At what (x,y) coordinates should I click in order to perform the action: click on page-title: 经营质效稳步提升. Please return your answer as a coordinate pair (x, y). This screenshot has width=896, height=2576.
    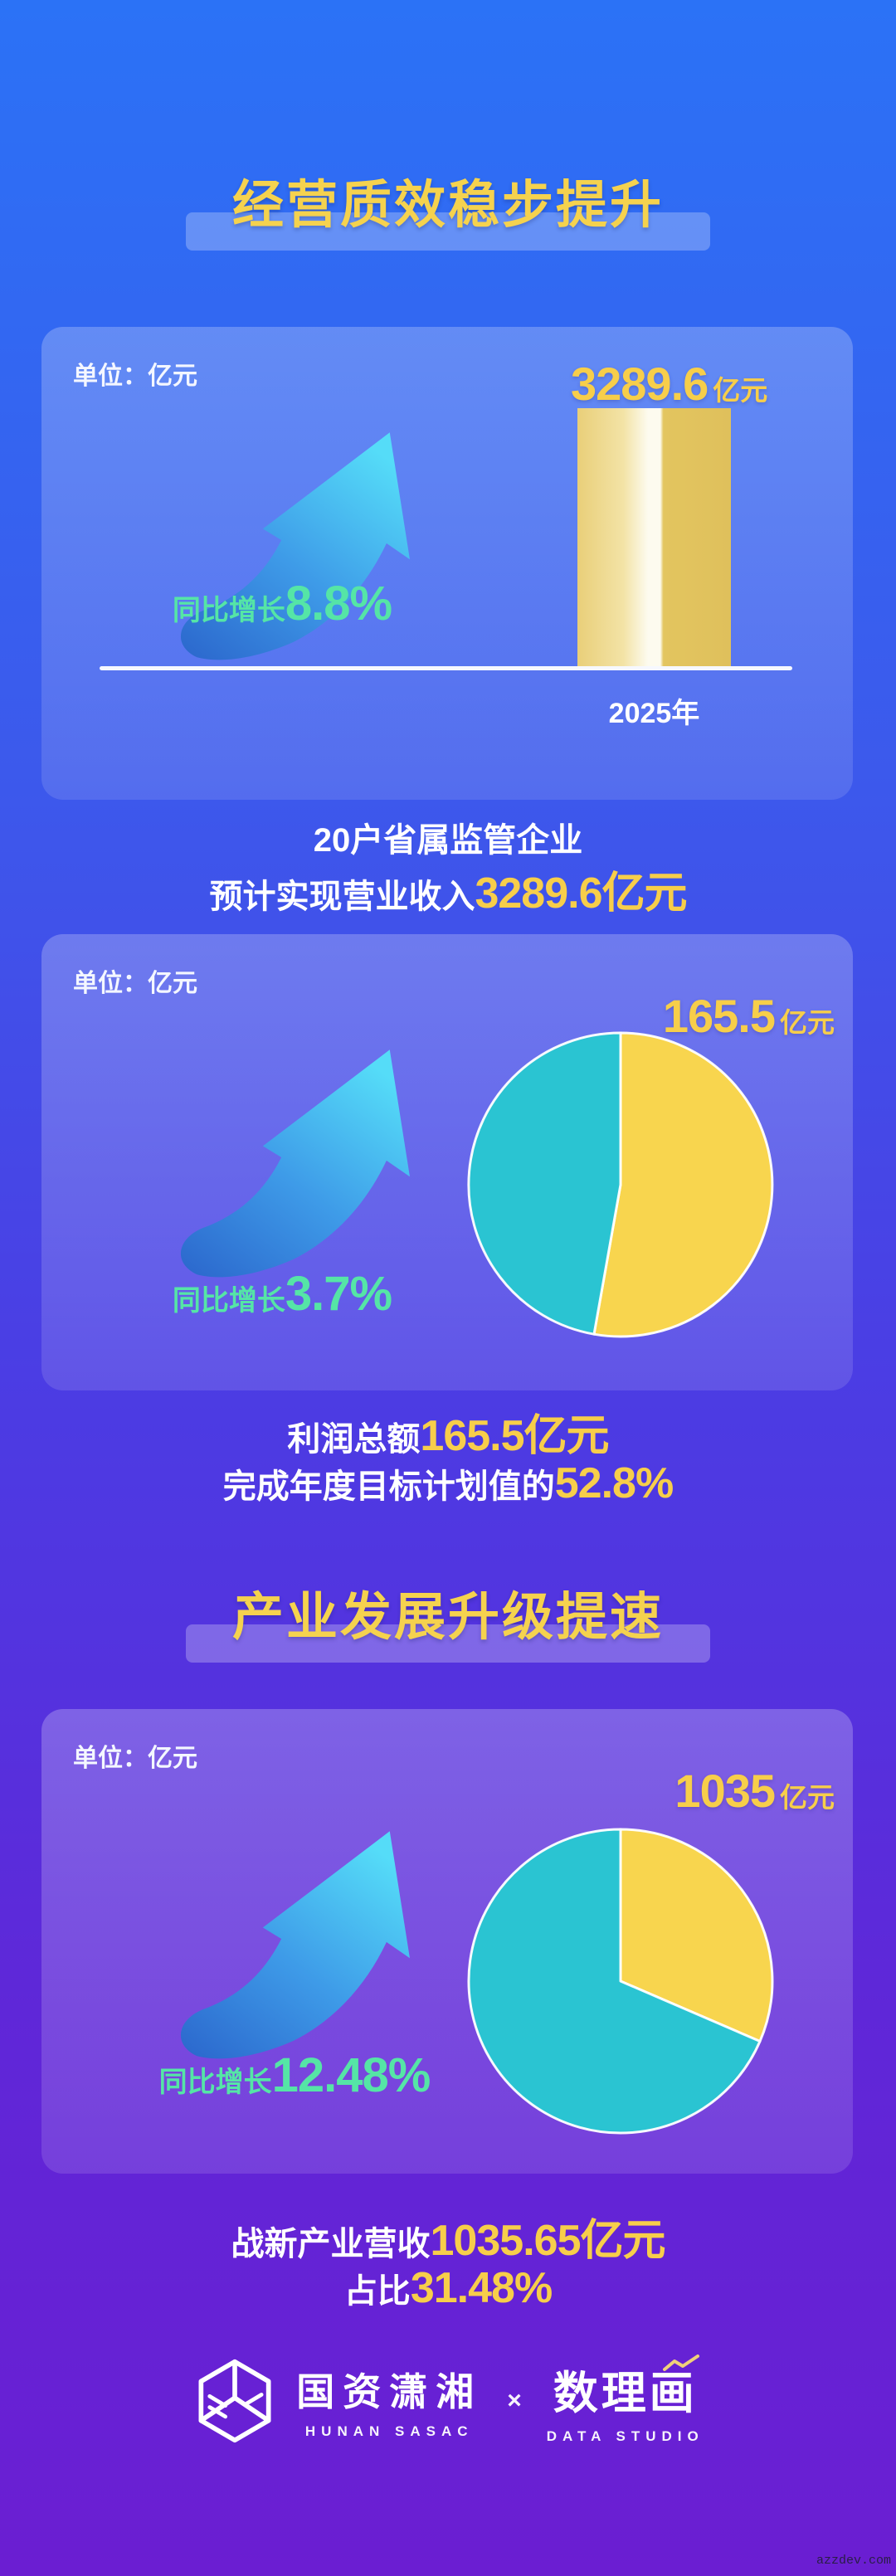
    Looking at the image, I should click on (447, 205).